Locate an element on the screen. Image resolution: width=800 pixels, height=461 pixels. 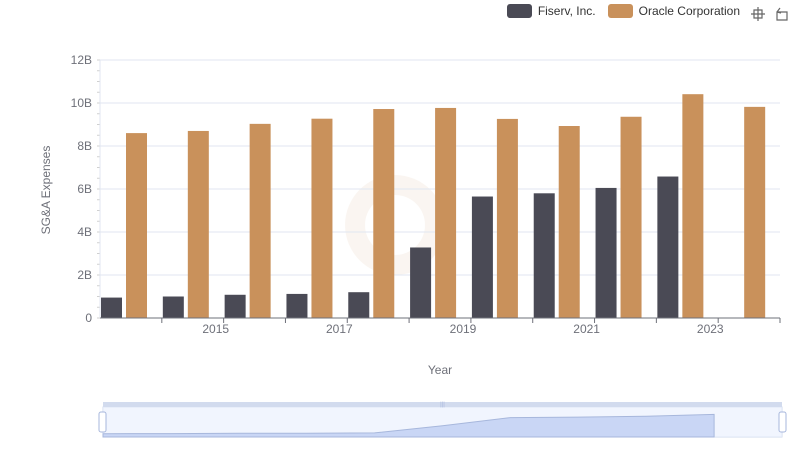
bar-fiserv-2014 is located at coordinates (111, 307).